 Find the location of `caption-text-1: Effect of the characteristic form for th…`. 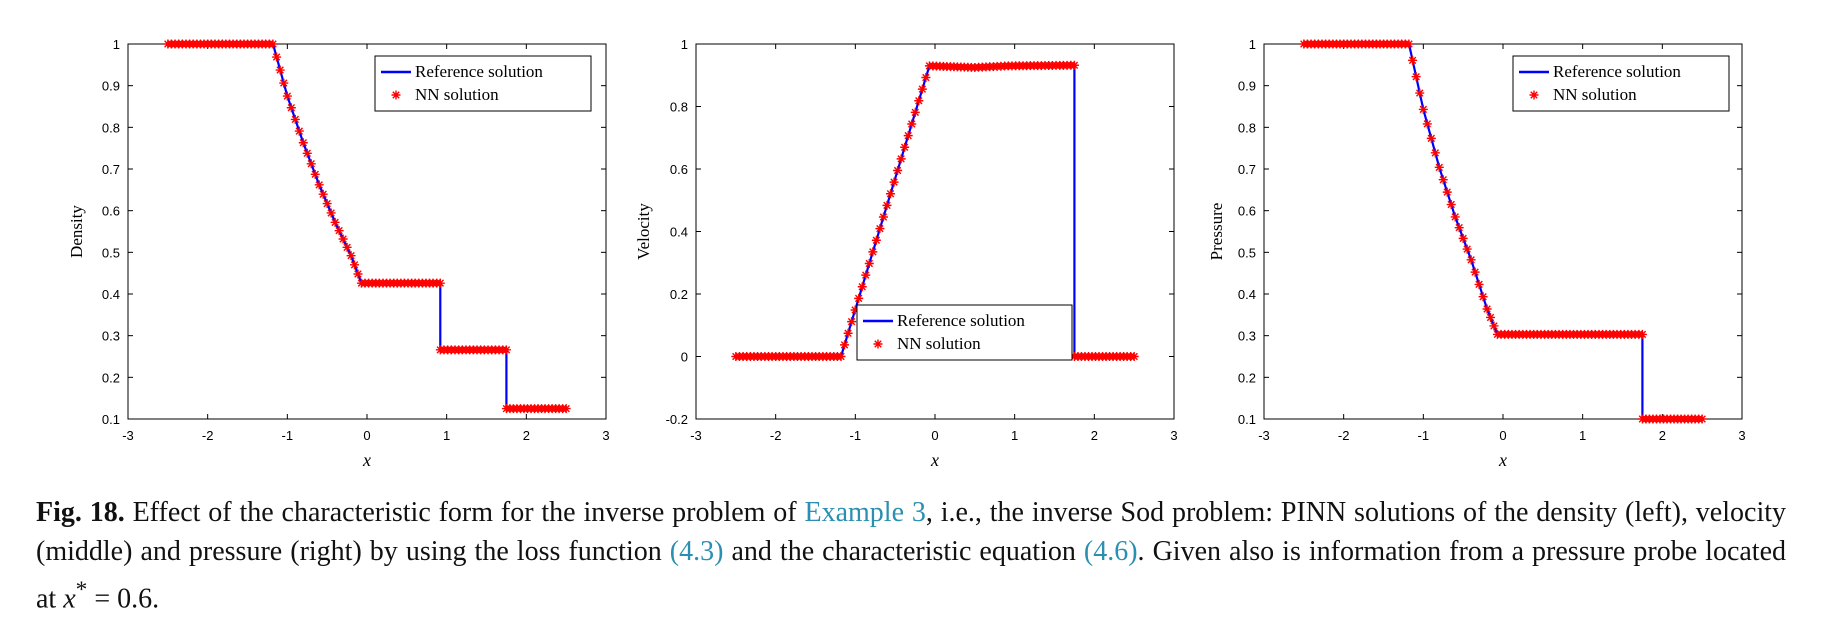

caption-text-1: Effect of the characteristic form for th… is located at coordinates (464, 512).